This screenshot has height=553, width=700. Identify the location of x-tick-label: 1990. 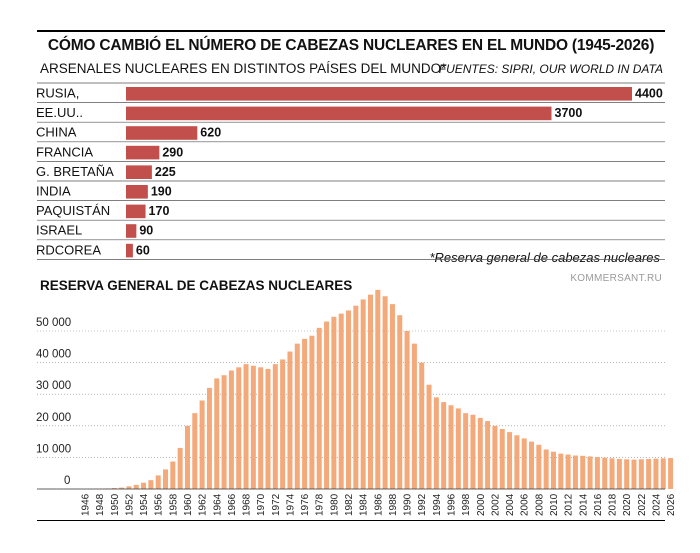
(408, 504).